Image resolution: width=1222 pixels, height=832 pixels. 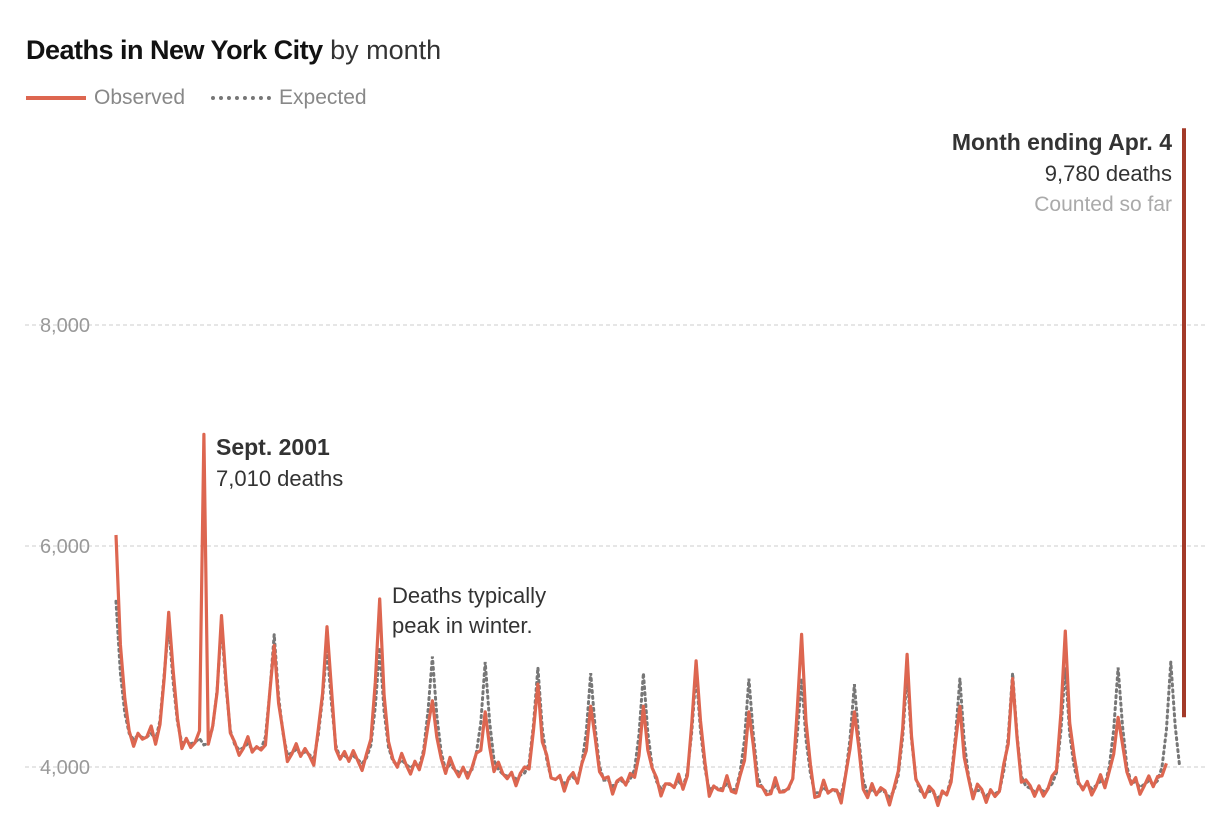 What do you see at coordinates (279, 478) in the screenshot?
I see `sept-2001-value: 7,010 deaths` at bounding box center [279, 478].